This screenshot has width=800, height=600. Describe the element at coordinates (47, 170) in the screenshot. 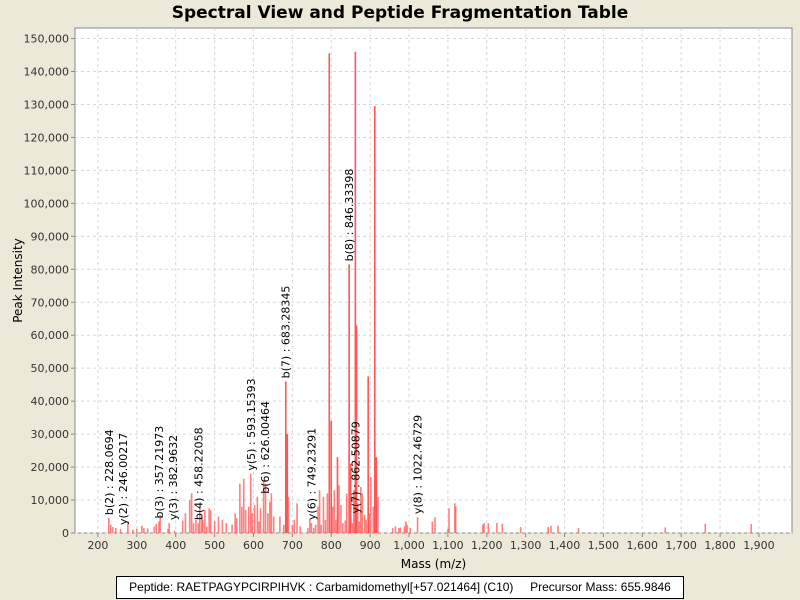

I see `y-tick-label: 110,000` at that location.